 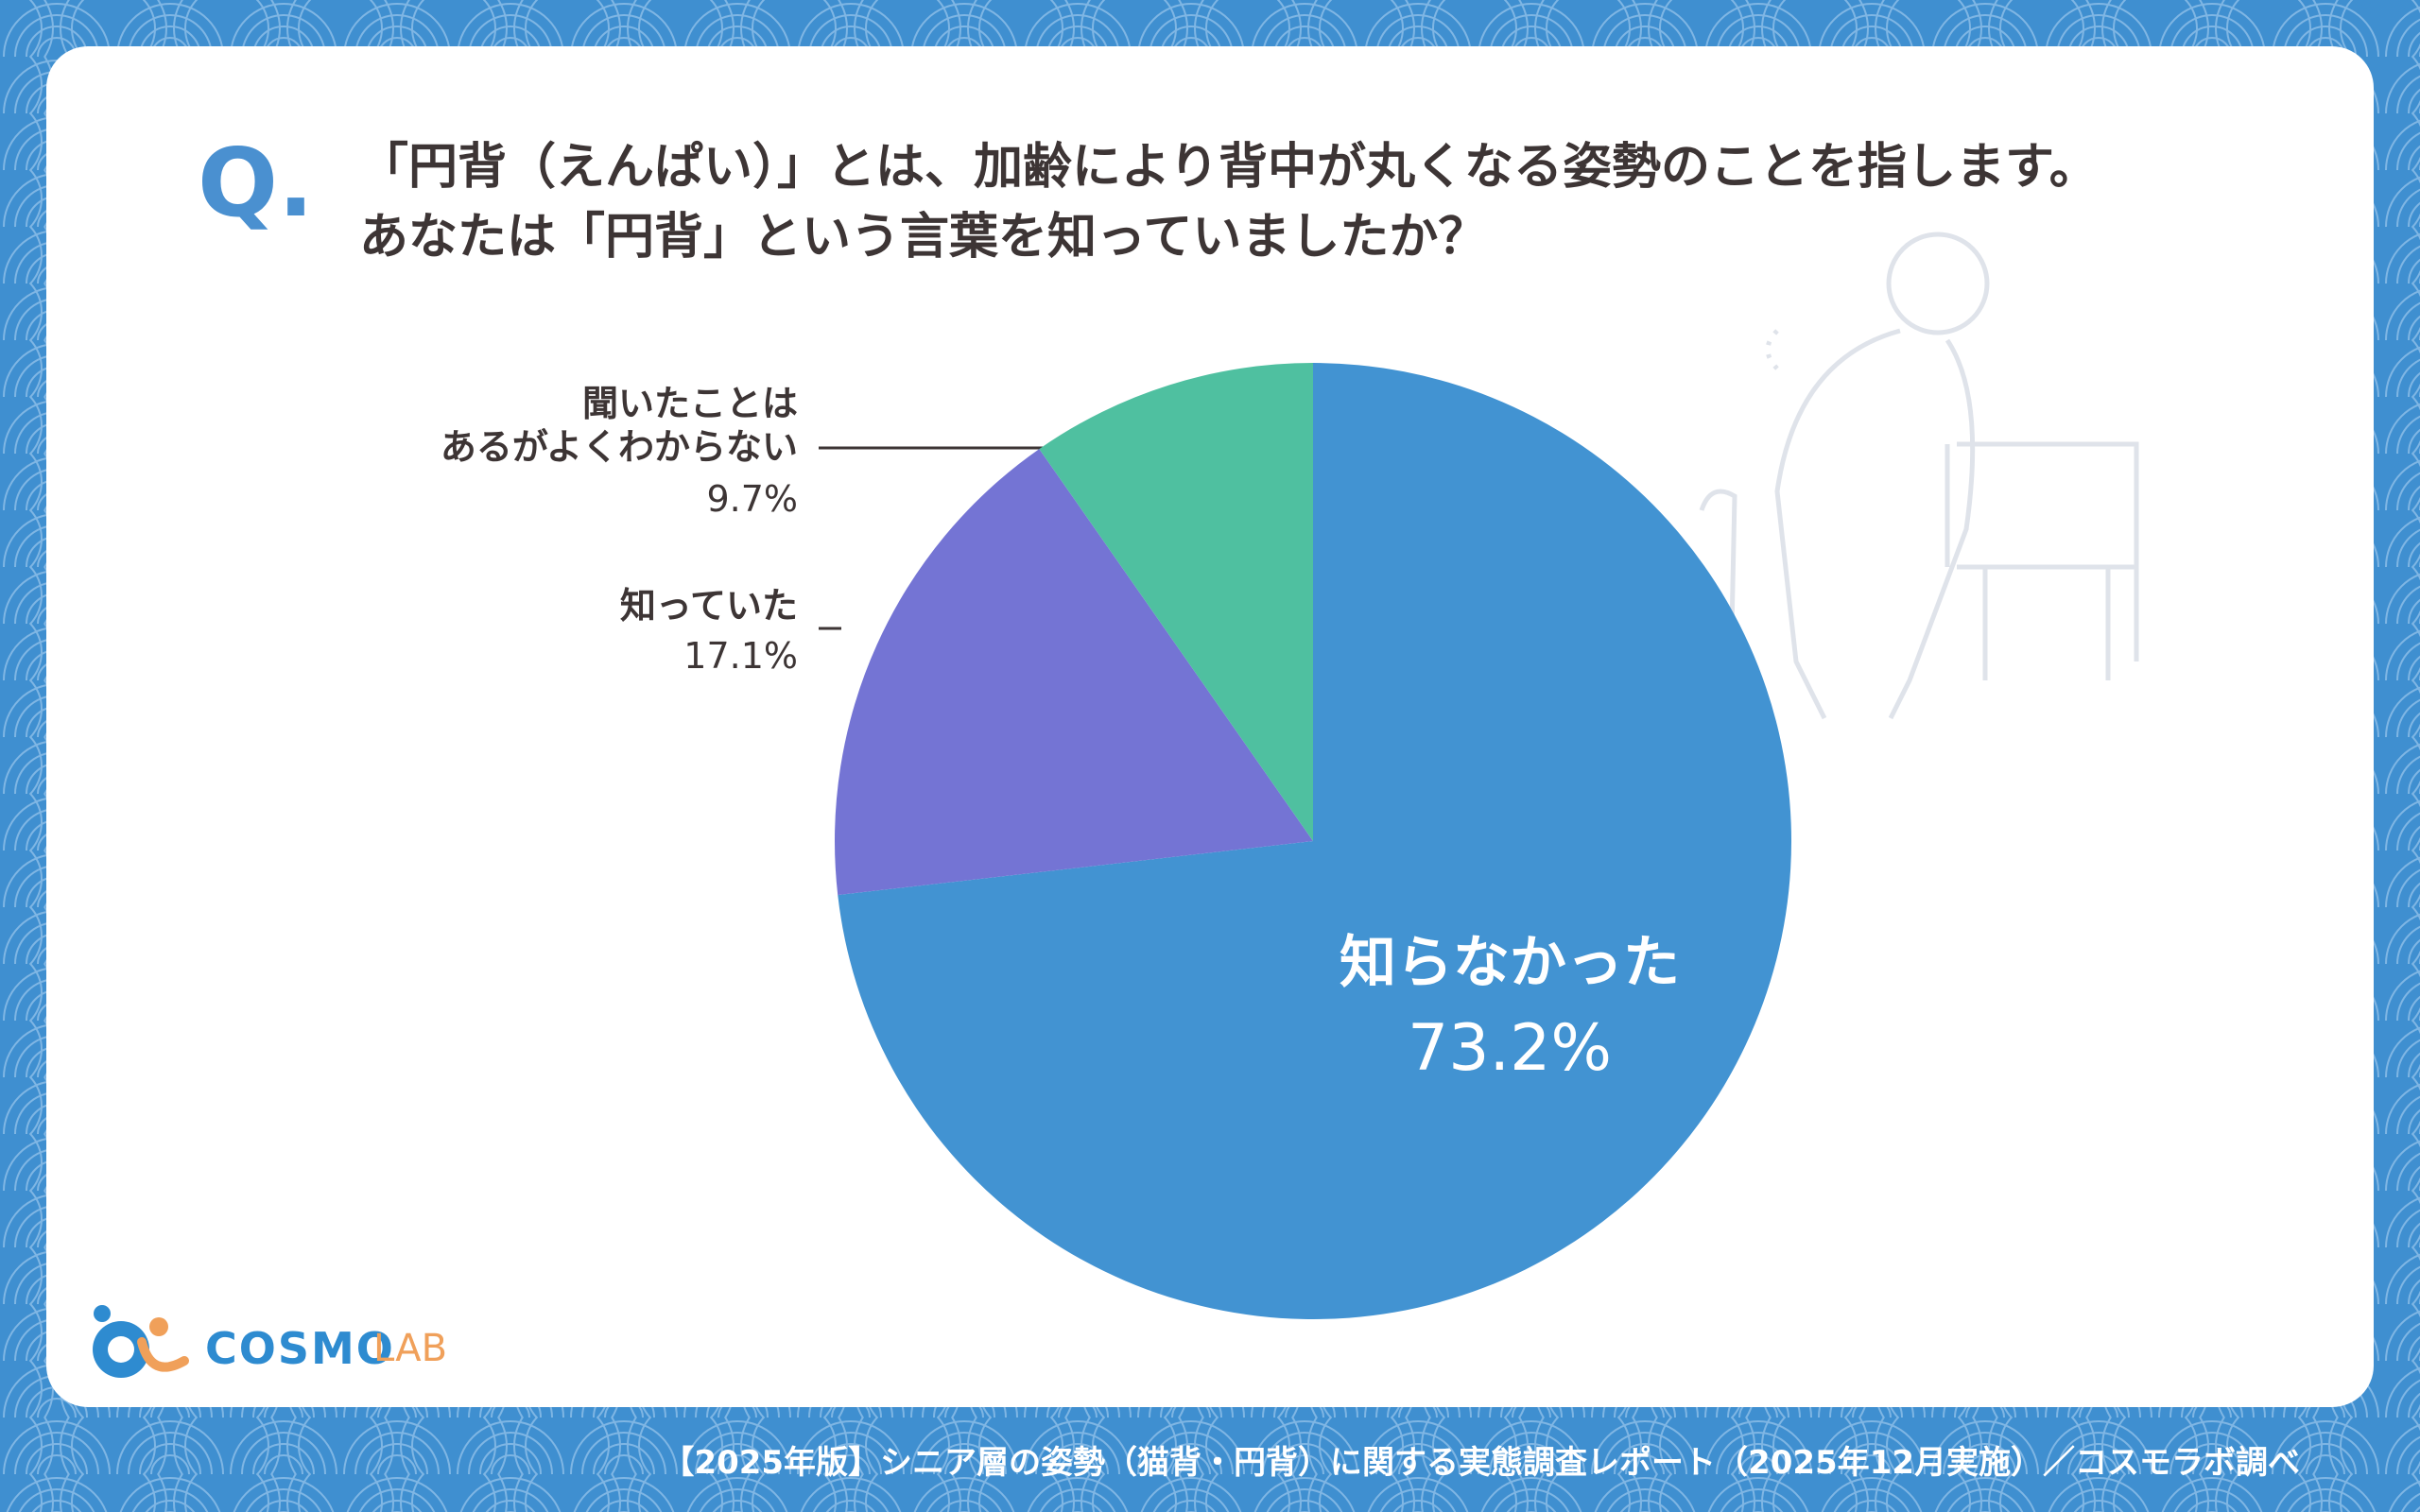 I want to click on illustration, so click(x=1919, y=476).